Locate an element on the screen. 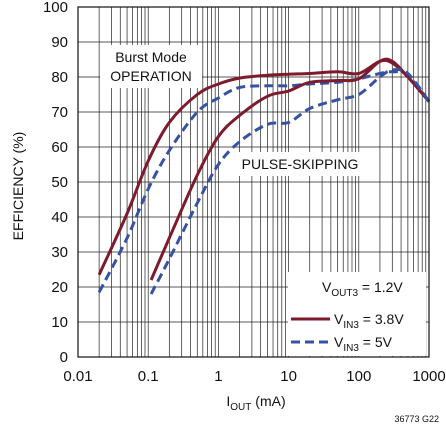 The height and width of the screenshot is (427, 446). legend-entry-vin-3v8: VIN3 = 3.8V is located at coordinates (369, 321).